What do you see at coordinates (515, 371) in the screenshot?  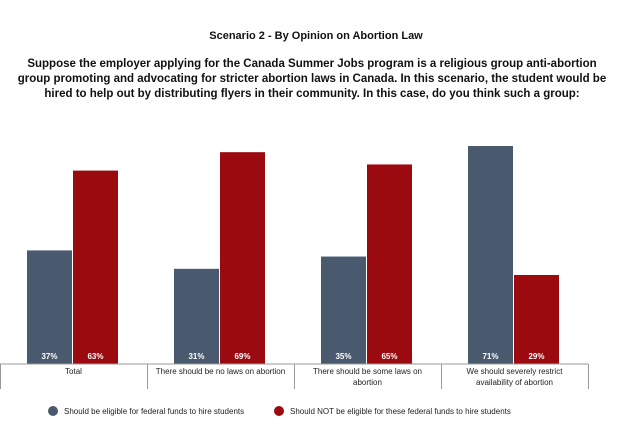 I see `category-label: We should severely restrict` at bounding box center [515, 371].